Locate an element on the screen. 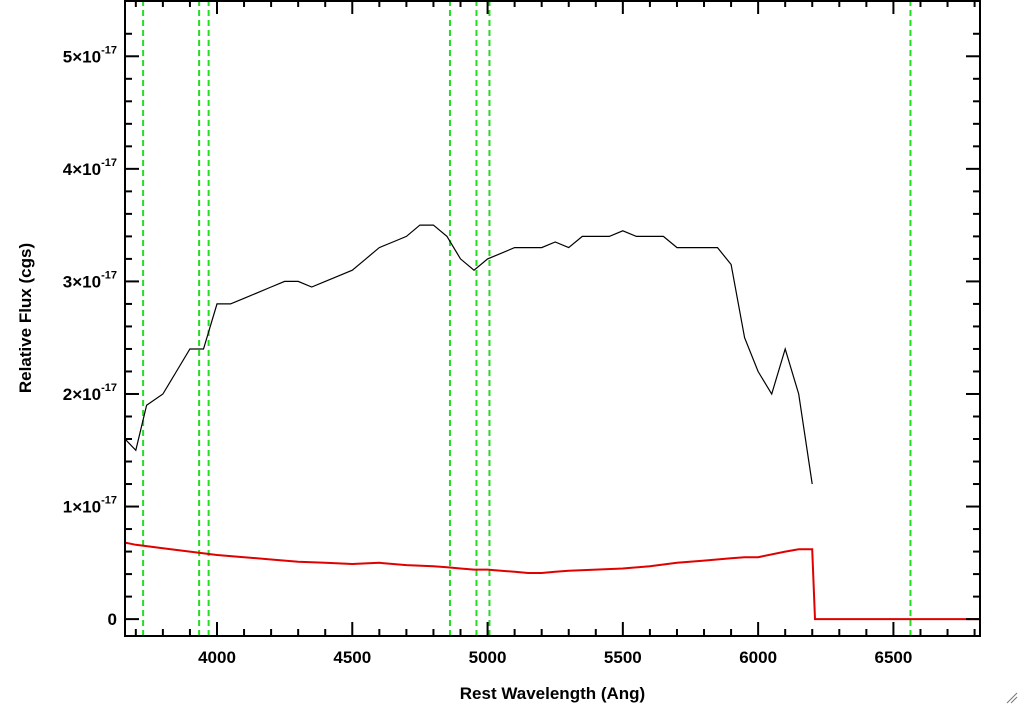 This screenshot has width=1020, height=706. series-line is located at coordinates (552, 581).